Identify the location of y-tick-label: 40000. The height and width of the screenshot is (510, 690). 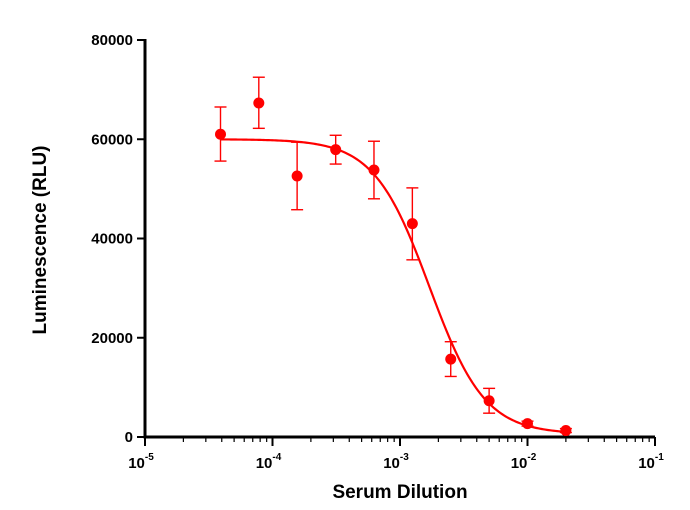
(112, 239).